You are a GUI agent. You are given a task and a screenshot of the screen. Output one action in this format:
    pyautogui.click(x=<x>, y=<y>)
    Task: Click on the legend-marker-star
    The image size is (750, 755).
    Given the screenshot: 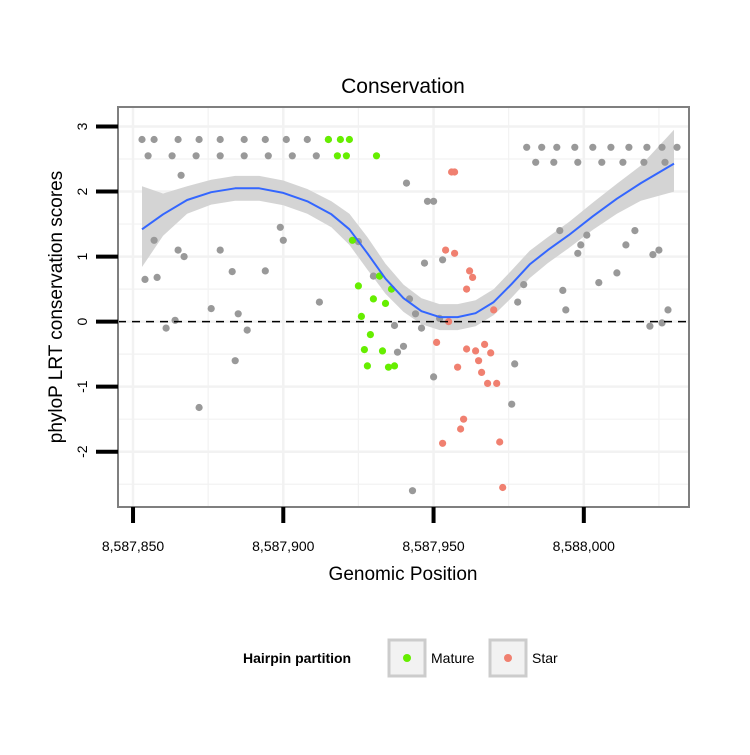 What is the action you would take?
    pyautogui.click(x=508, y=658)
    